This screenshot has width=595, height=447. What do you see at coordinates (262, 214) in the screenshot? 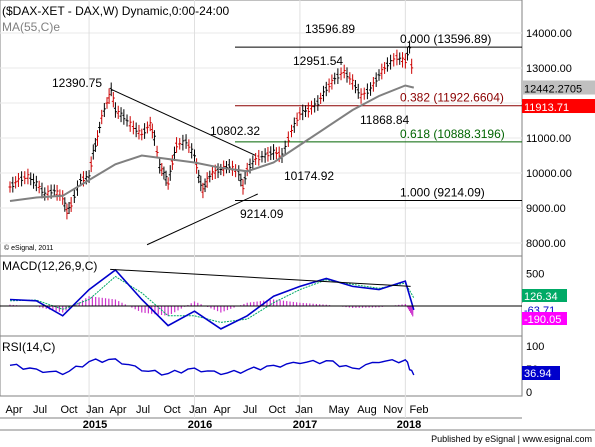
I see `price-annotation: 9214.09` at bounding box center [262, 214].